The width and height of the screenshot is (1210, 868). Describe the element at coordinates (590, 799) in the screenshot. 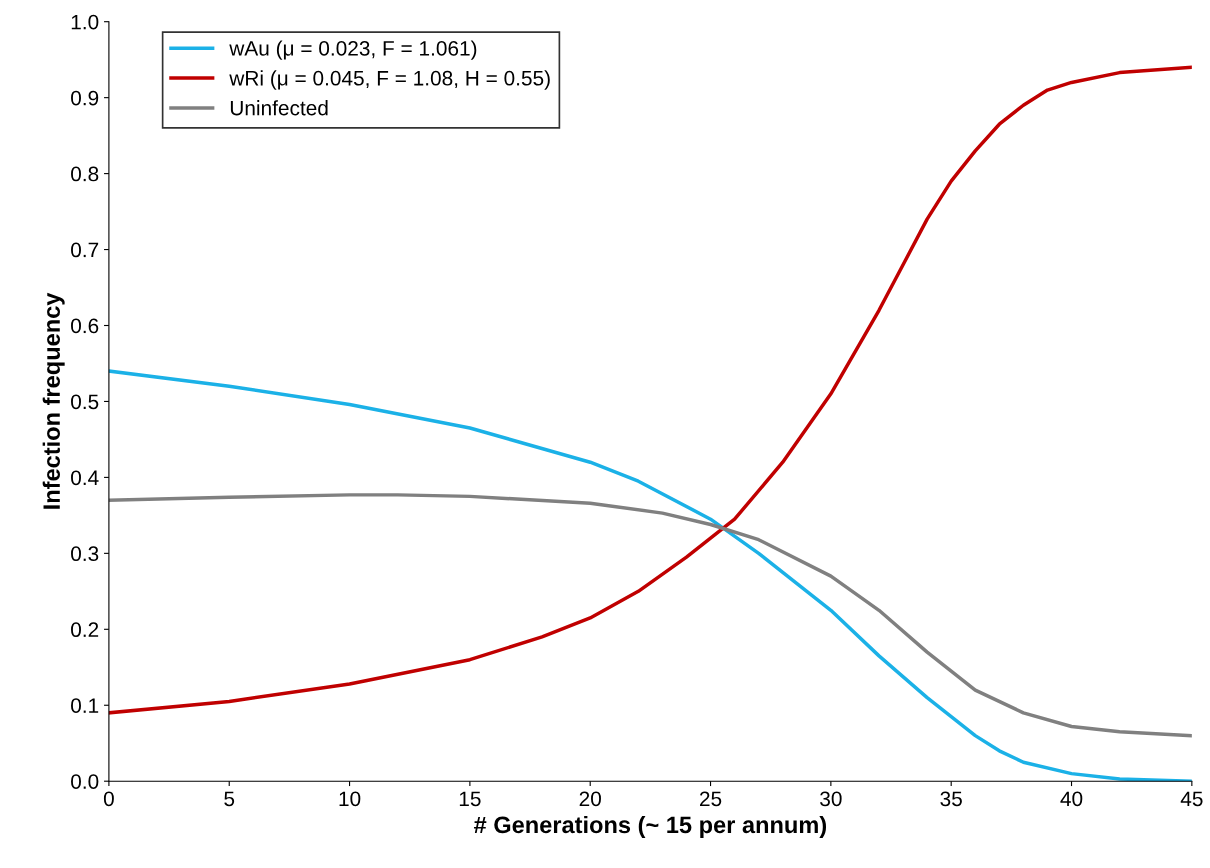

I see `x-tick-label: 20` at that location.